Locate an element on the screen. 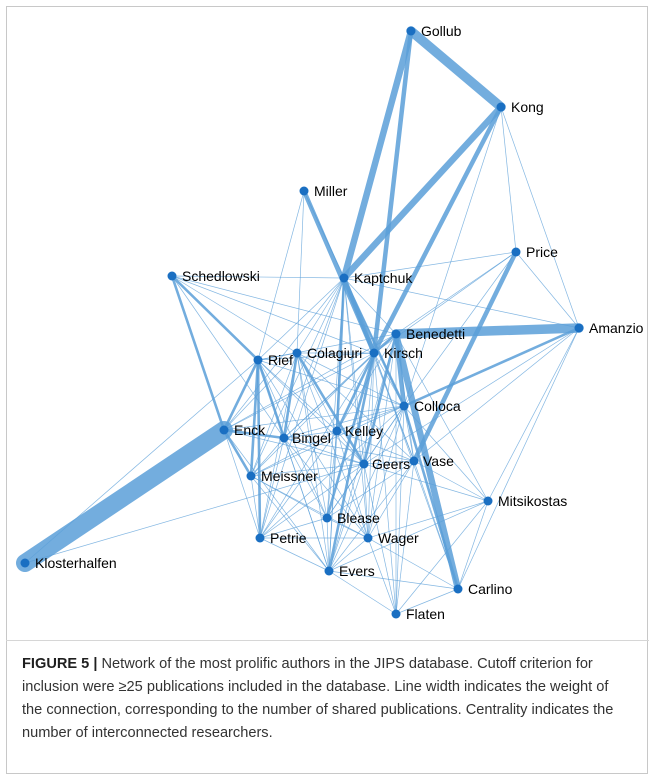  edge-vase-mitsikostas is located at coordinates (451, 481).